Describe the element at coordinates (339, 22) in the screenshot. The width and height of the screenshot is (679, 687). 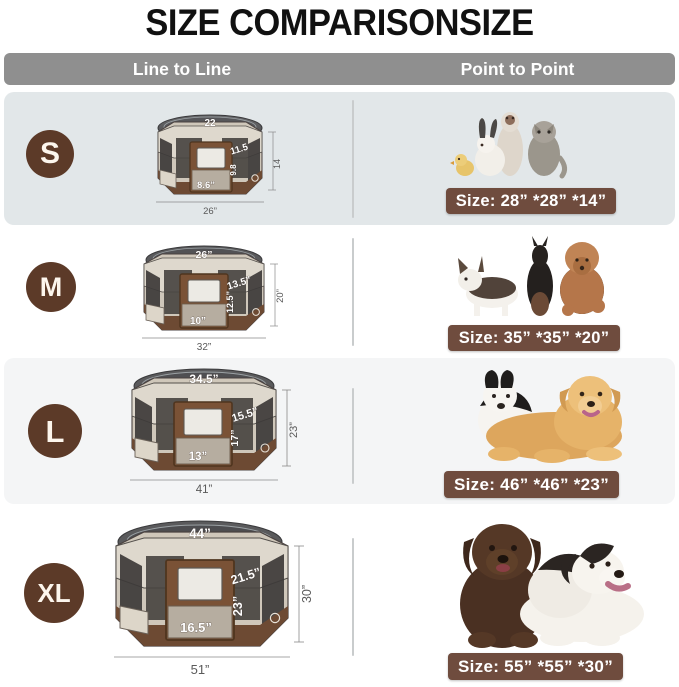
I see `page-title: SIZE COMPARISONSIZE` at that location.